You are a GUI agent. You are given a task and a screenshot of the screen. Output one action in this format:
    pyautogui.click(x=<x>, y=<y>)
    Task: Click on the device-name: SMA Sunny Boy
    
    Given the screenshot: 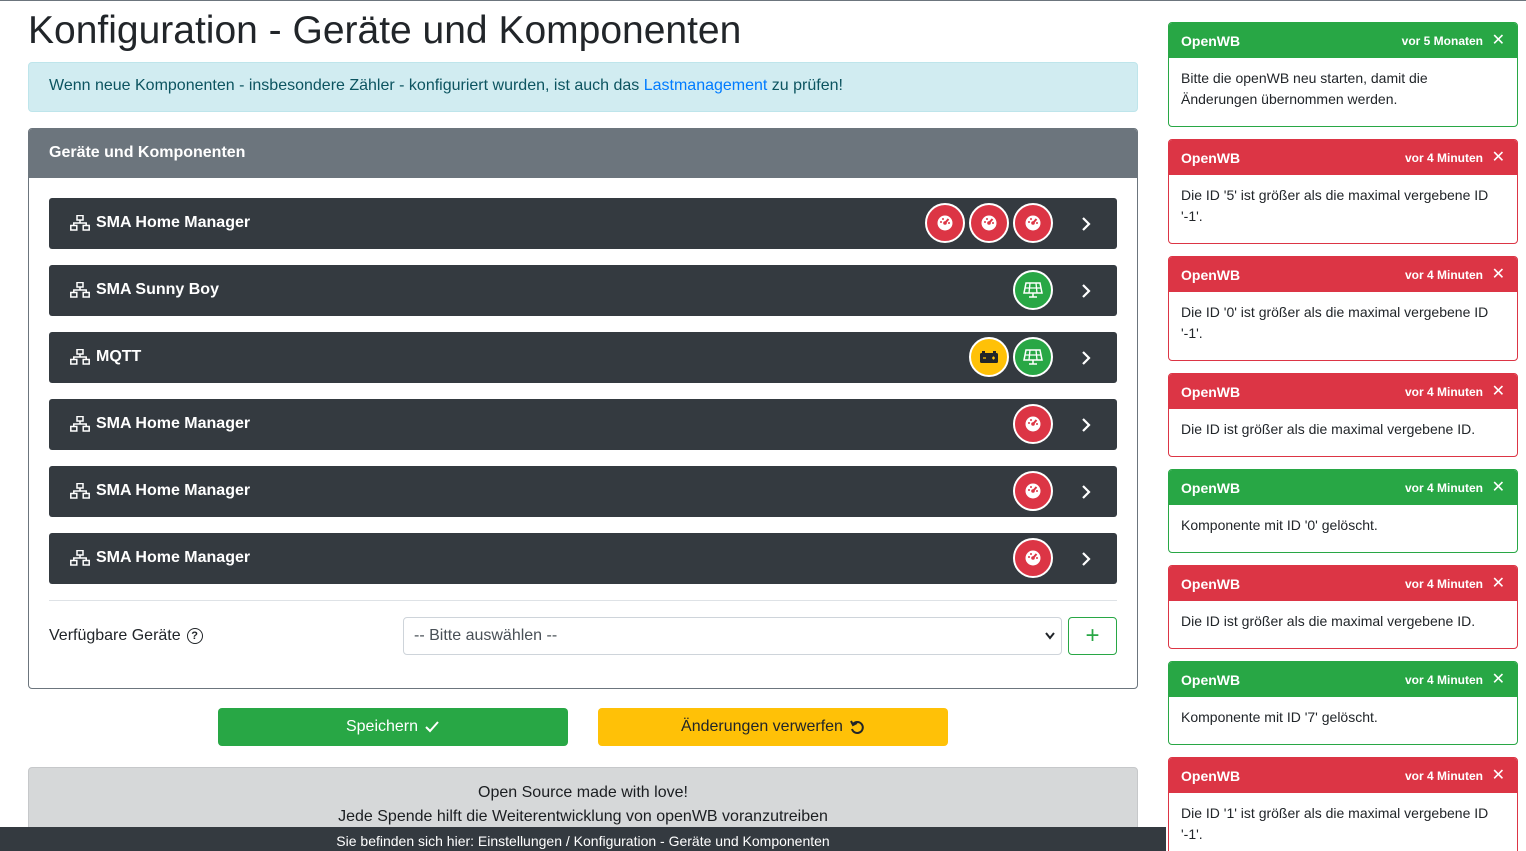 What is the action you would take?
    pyautogui.click(x=157, y=289)
    